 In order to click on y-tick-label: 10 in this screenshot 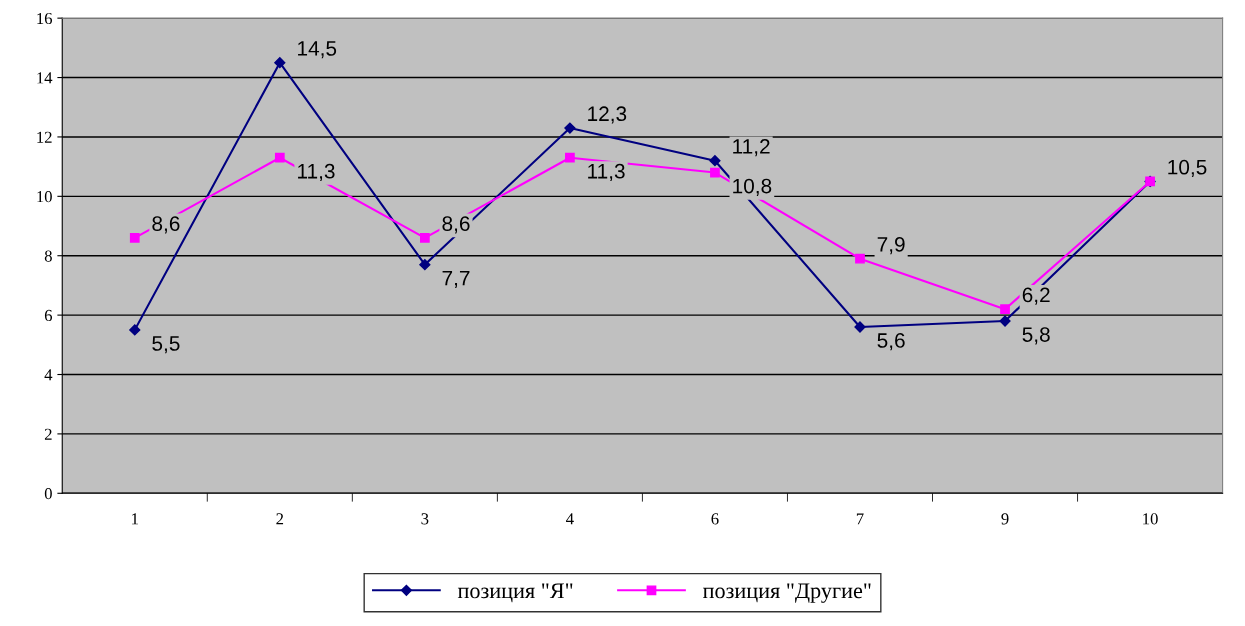, I will do `click(44, 197)`.